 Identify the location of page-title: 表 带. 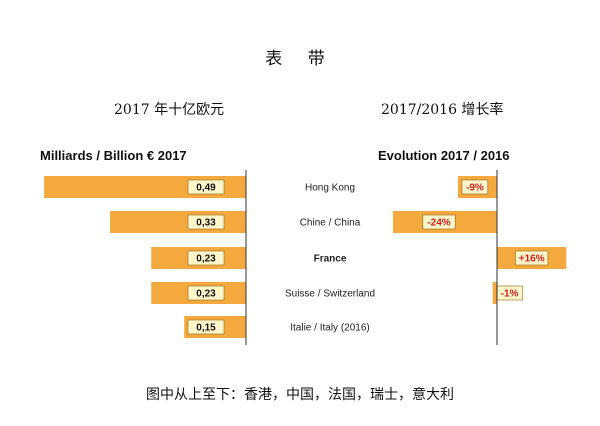
(300, 59).